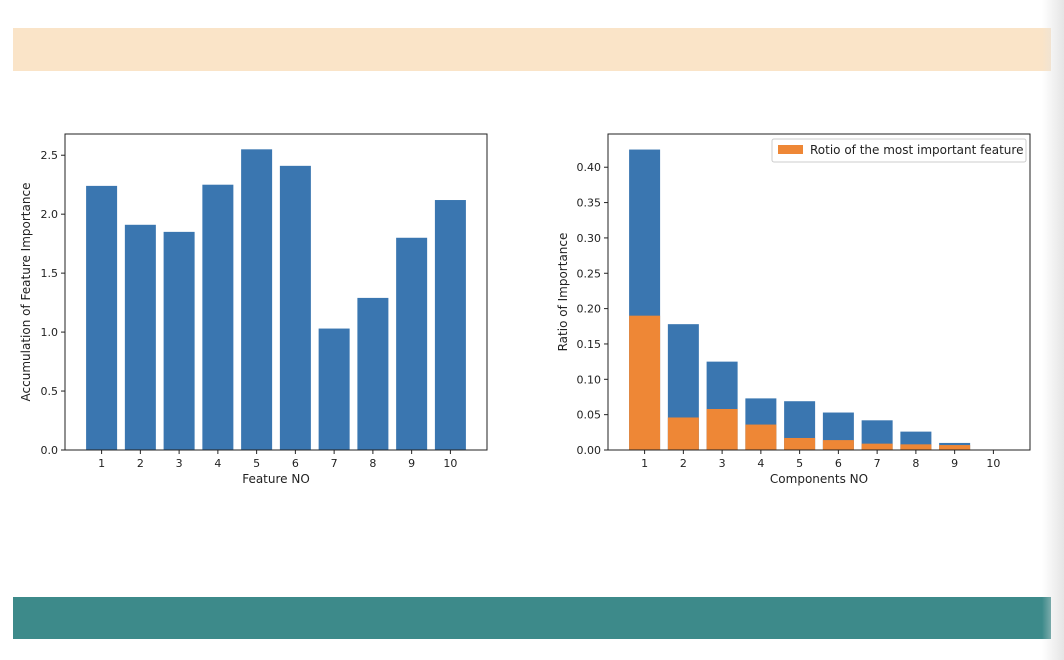 This screenshot has width=1064, height=660. I want to click on chart1-y-ticks: 0.0 0.5 1.0 1.5 2.0 2.5, so click(53, 303).